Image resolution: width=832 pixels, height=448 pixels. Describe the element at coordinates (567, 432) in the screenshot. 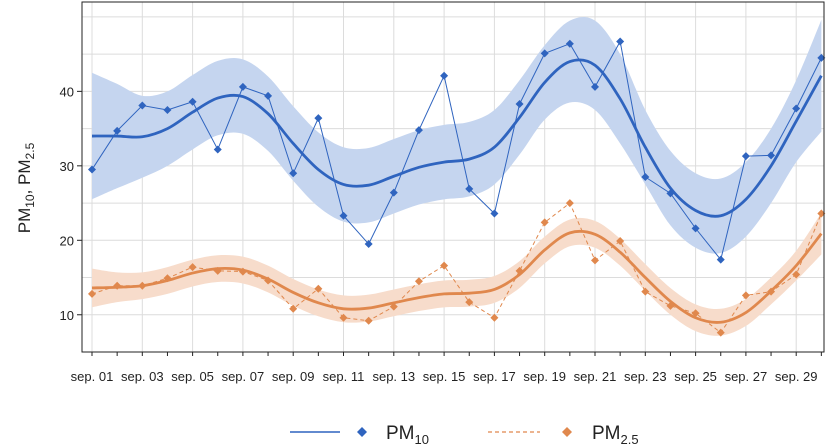

I see `legend-pm25-marker` at that location.